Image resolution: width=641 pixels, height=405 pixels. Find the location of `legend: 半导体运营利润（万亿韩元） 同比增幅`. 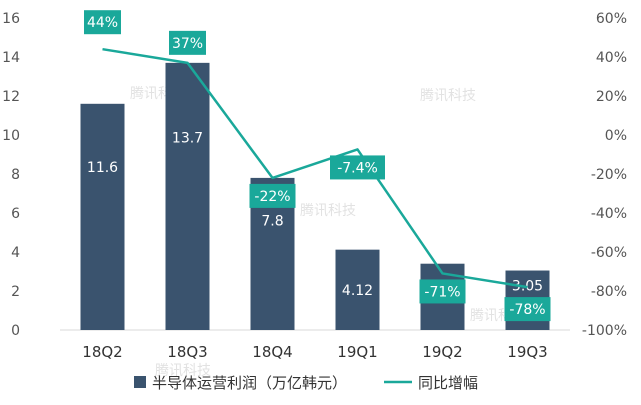

legend: 半导体运营利润（万亿韩元） 同比增幅 is located at coordinates (306, 383).